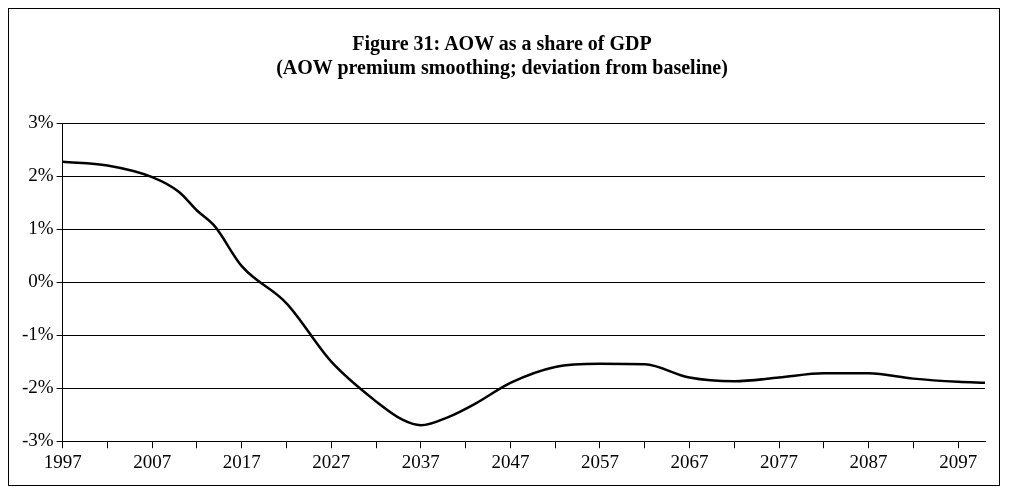  Describe the element at coordinates (38, 334) in the screenshot. I see `y-tick-label: -1%` at that location.